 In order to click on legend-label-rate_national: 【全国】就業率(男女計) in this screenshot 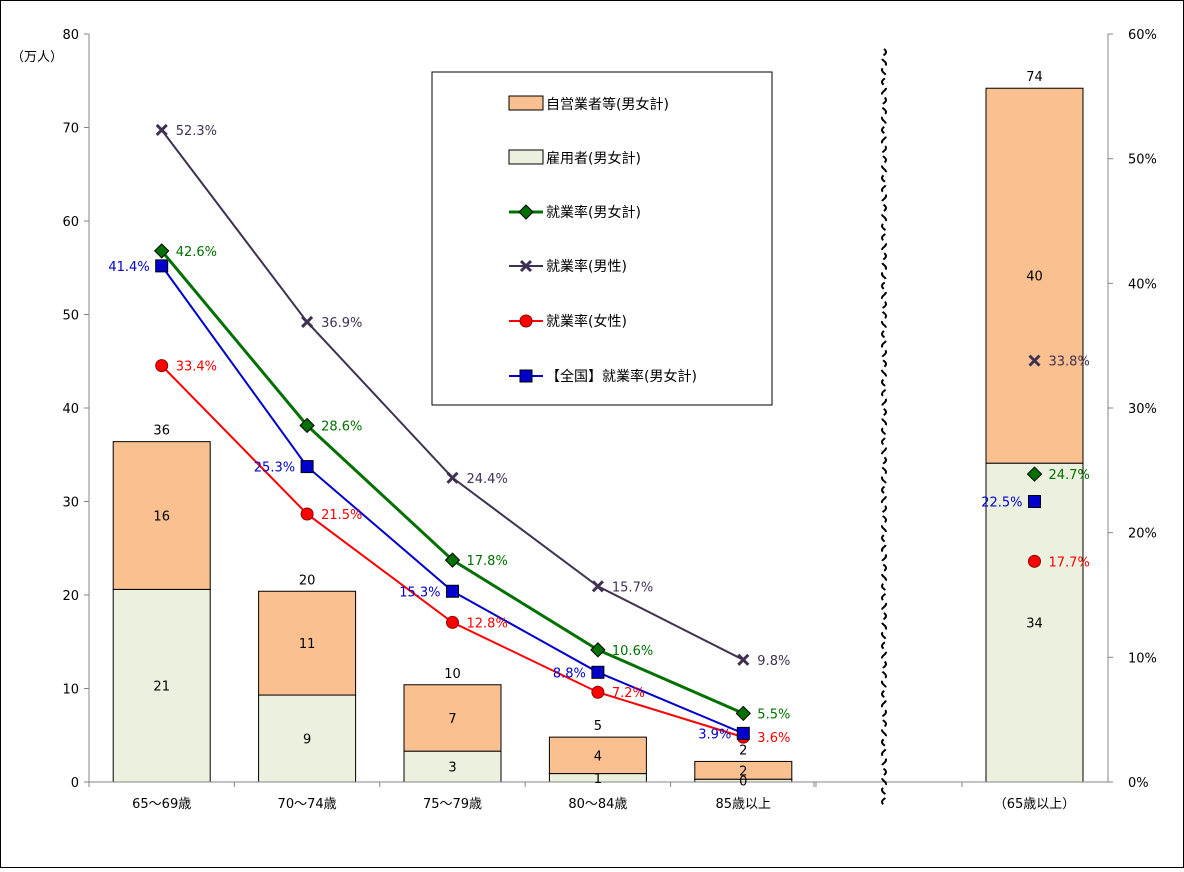, I will do `click(621, 376)`.